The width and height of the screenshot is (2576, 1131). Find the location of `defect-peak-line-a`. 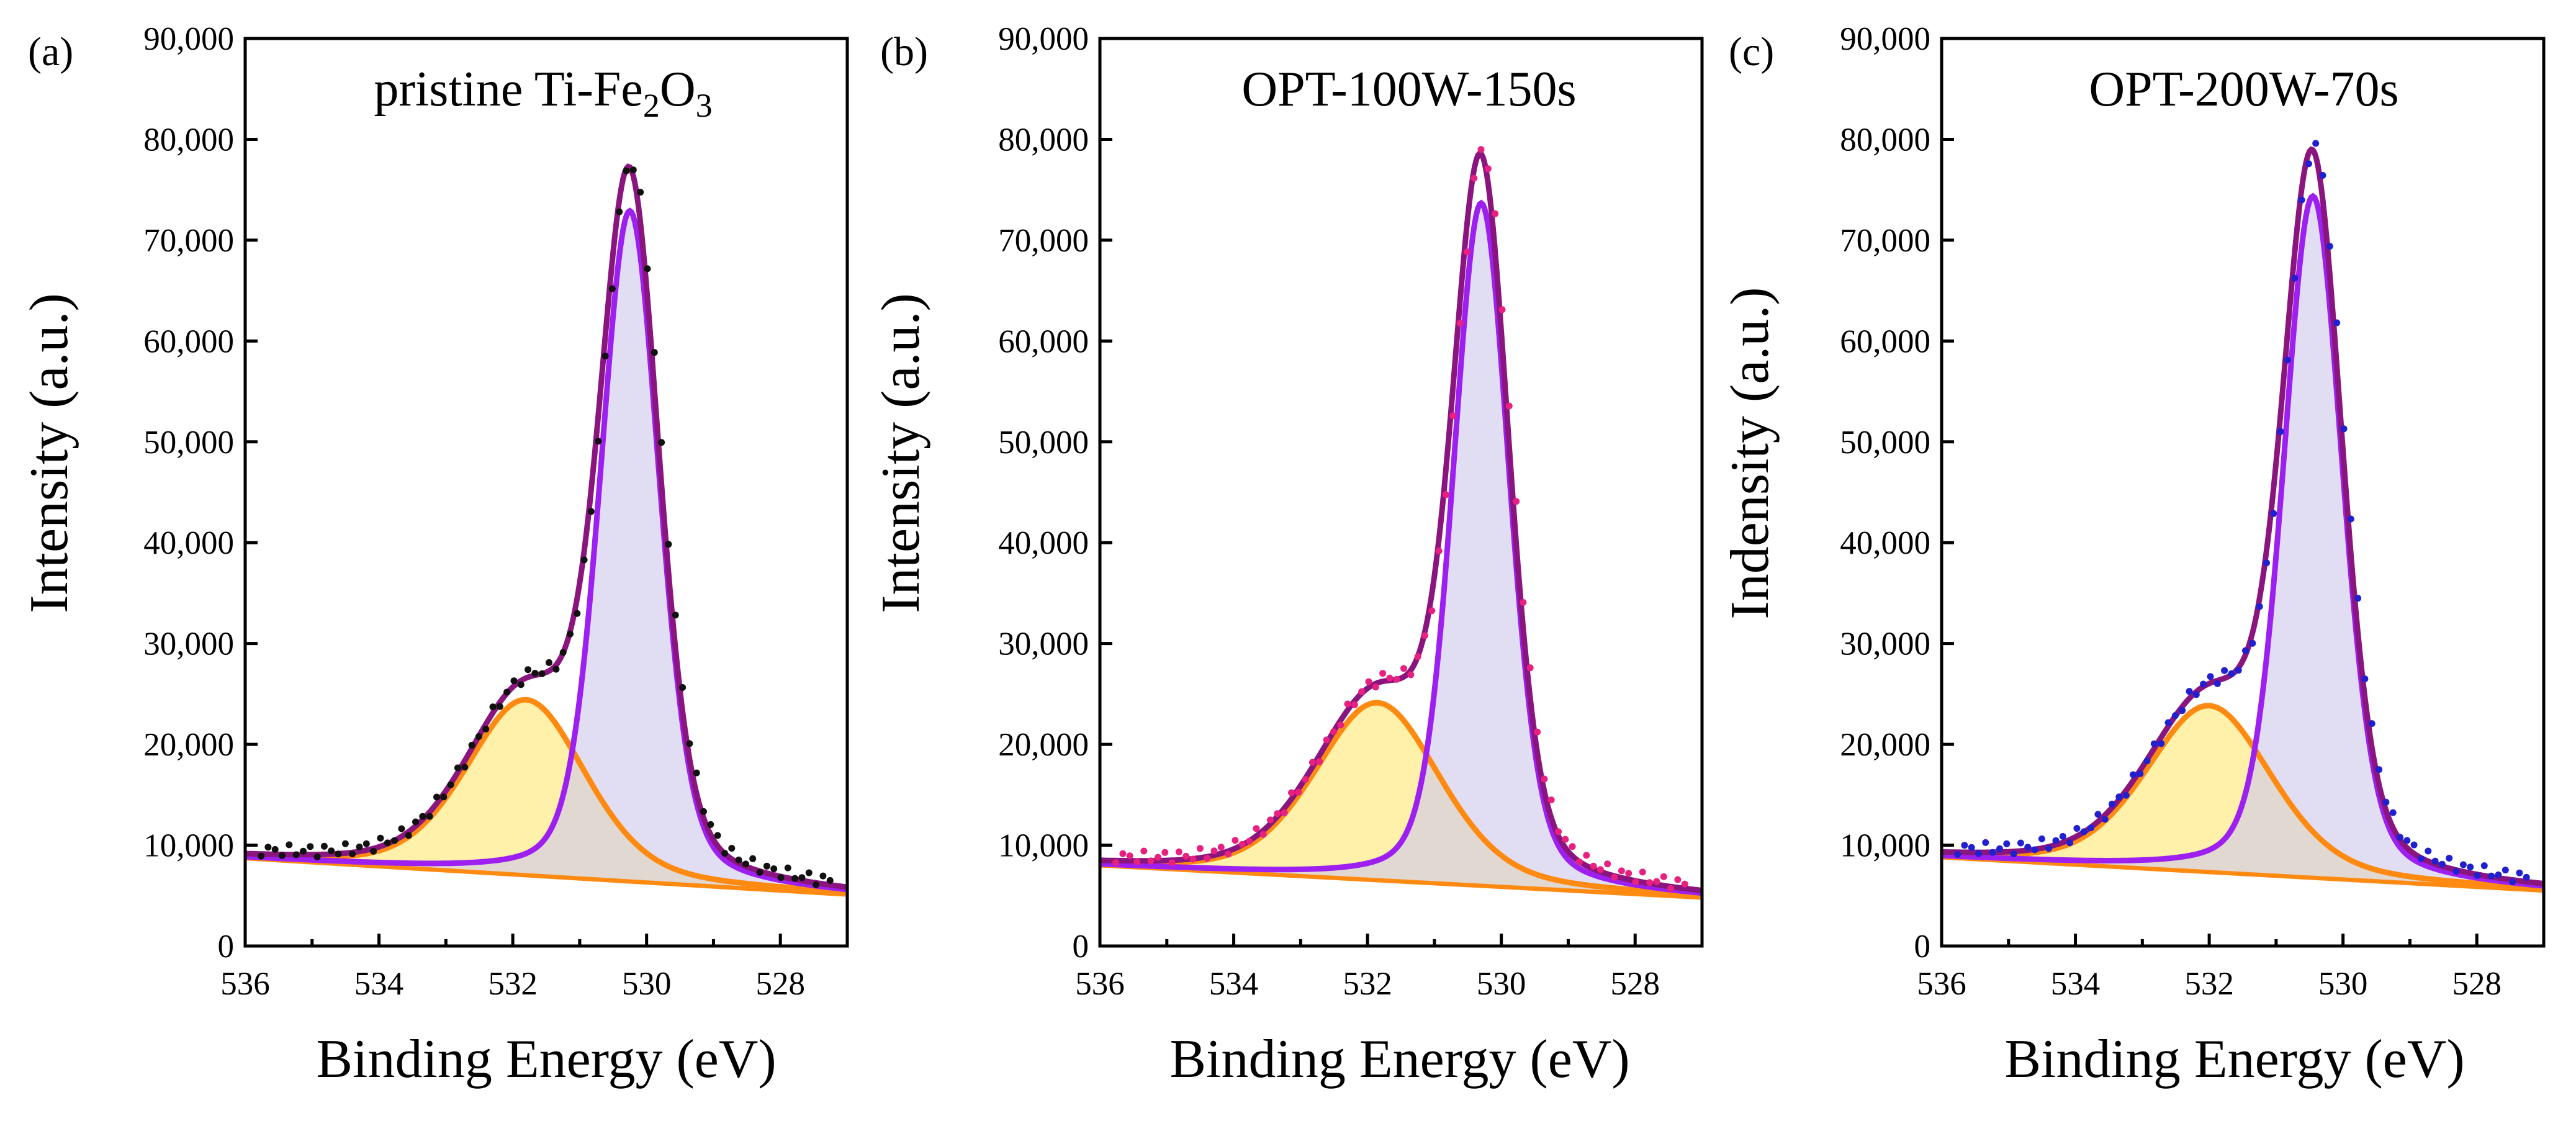

defect-peak-line-a is located at coordinates (546, 795).